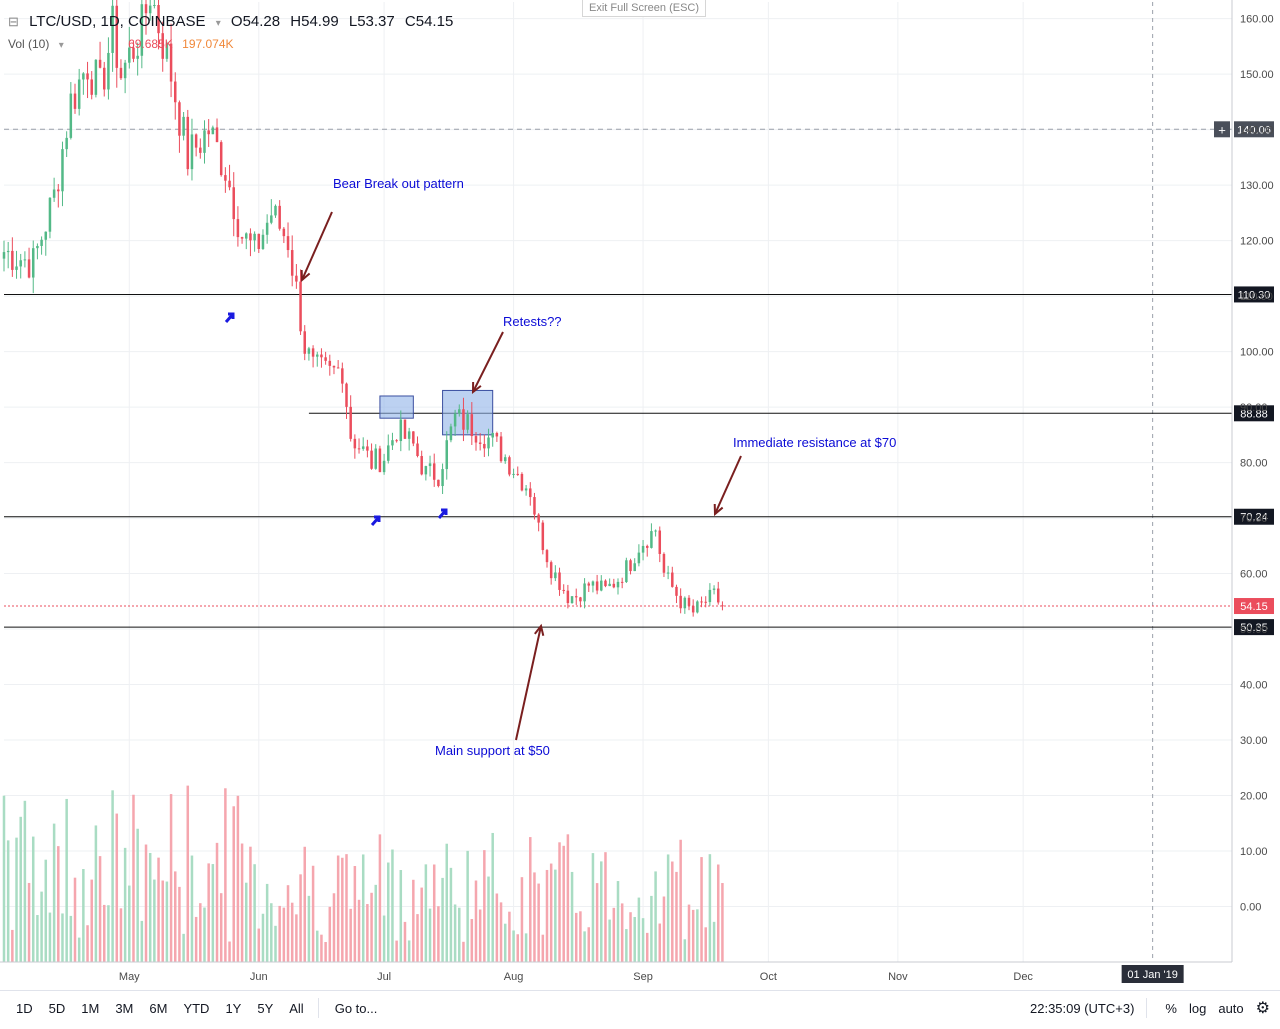 The height and width of the screenshot is (1029, 1280). What do you see at coordinates (514, 977) in the screenshot?
I see `time-tick-label: Aug` at bounding box center [514, 977].